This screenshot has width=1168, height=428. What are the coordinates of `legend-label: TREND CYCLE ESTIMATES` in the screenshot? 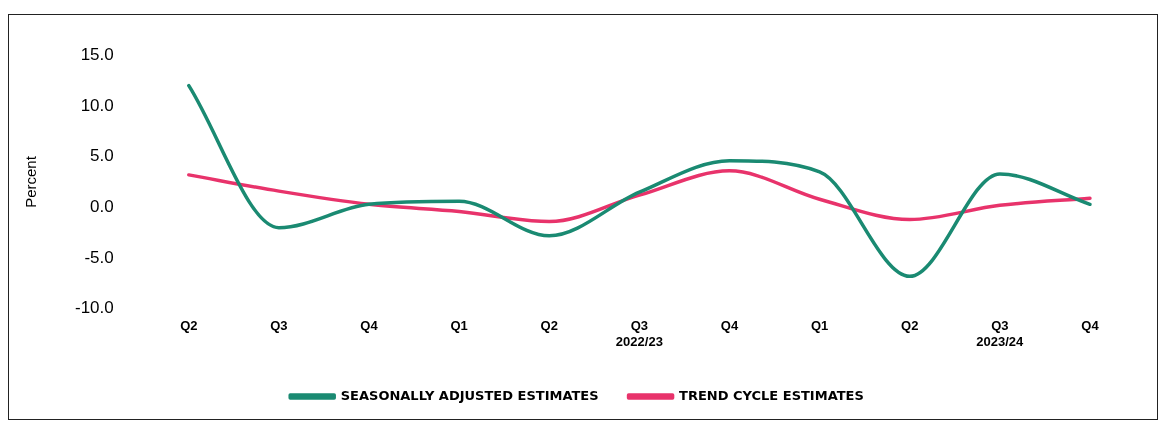 It's located at (771, 395).